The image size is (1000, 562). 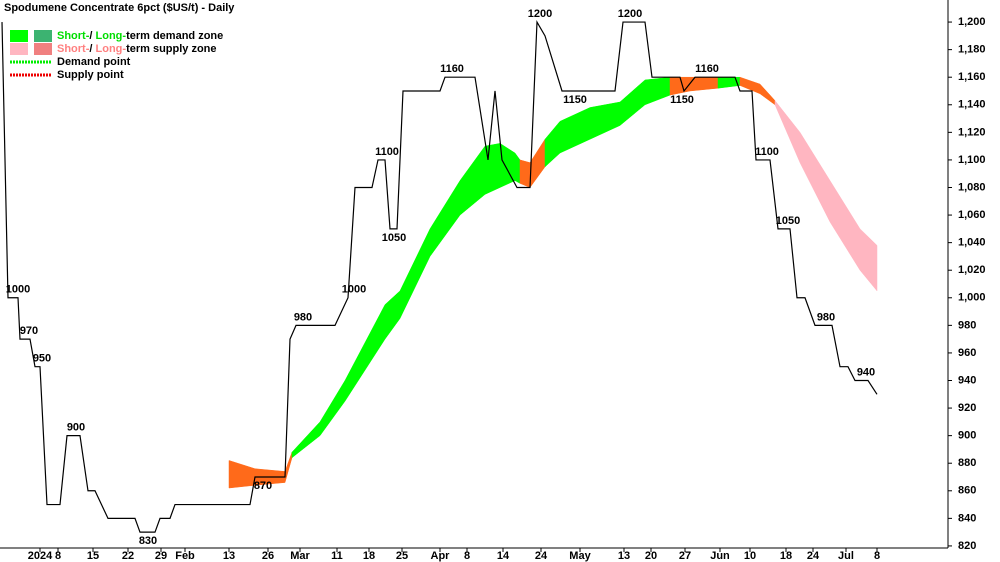 What do you see at coordinates (503, 556) in the screenshot?
I see `x-tick-label: 14` at bounding box center [503, 556].